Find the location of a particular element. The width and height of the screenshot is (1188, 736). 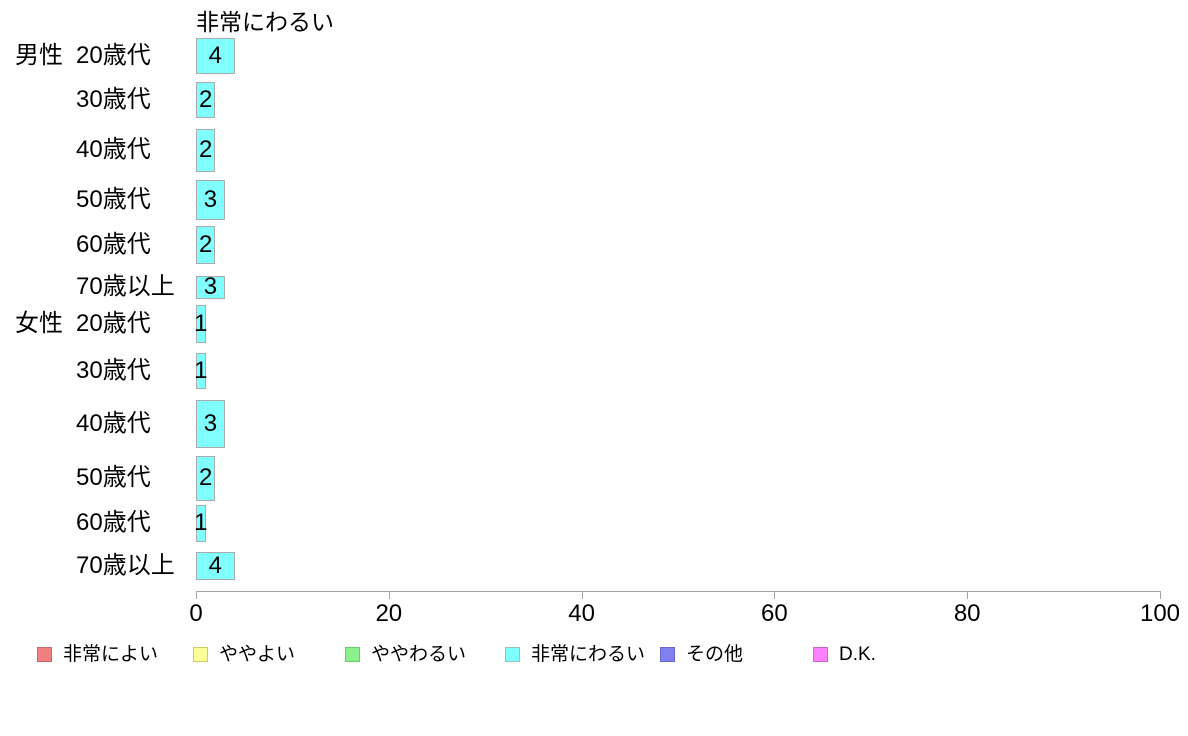

x-axis-tick-label: 20 is located at coordinates (389, 613).